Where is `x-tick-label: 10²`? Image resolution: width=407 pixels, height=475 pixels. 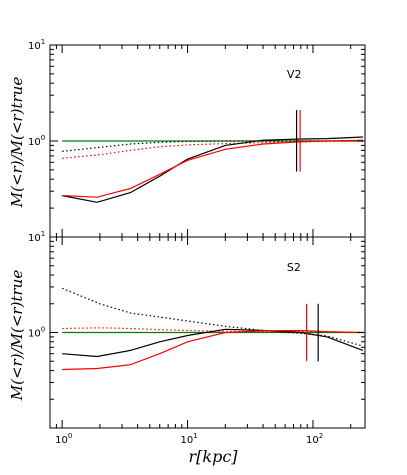
x-tick-label: 10² is located at coordinates (314, 439).